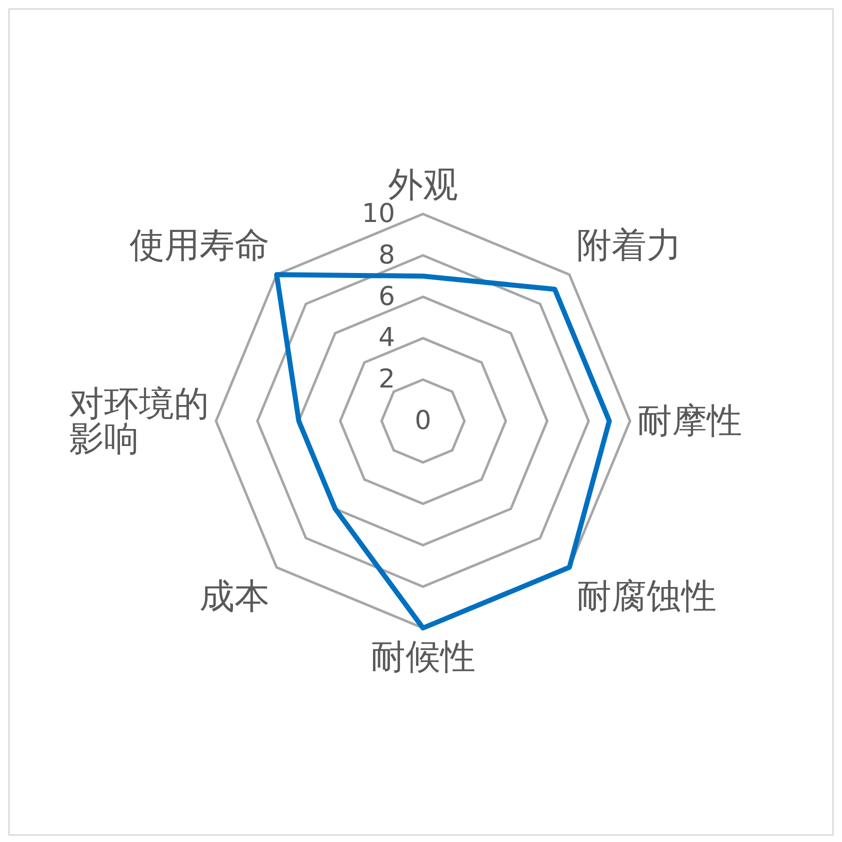 Image resolution: width=842 pixels, height=842 pixels. Describe the element at coordinates (386, 255) in the screenshot. I see `y-tick-label: 8` at that location.